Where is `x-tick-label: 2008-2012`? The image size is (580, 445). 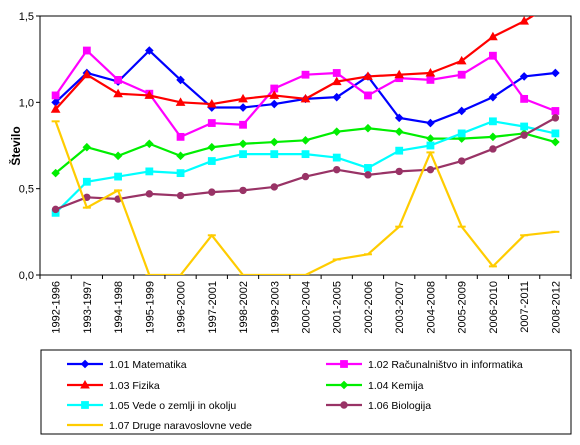
x-tick-label: 2008-2012 is located at coordinates (556, 307).